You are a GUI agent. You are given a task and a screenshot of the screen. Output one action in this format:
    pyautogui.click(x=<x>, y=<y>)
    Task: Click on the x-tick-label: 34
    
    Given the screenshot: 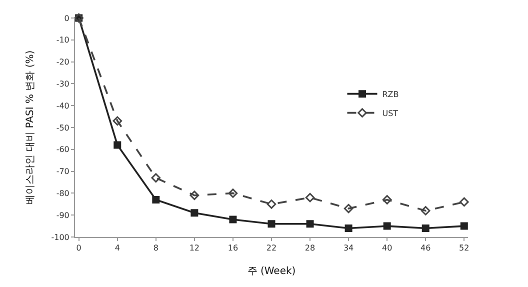 What is the action you would take?
    pyautogui.click(x=348, y=248)
    